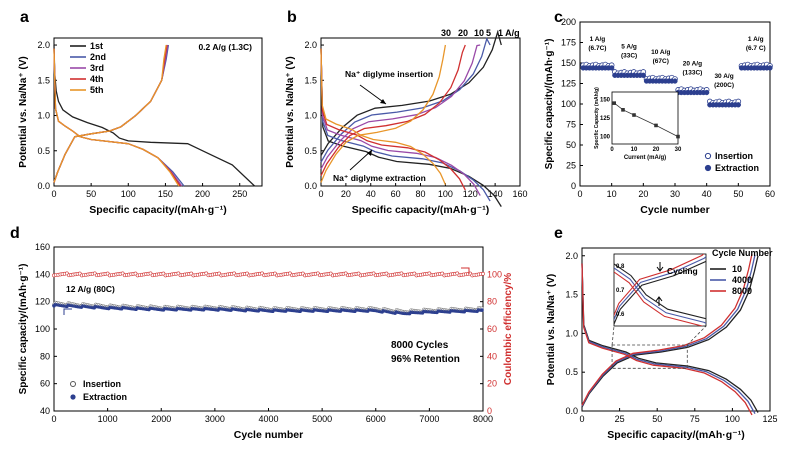 The image size is (790, 453). Describe the element at coordinates (581, 419) in the screenshot. I see `panel-e-xtick-label: 0` at that location.